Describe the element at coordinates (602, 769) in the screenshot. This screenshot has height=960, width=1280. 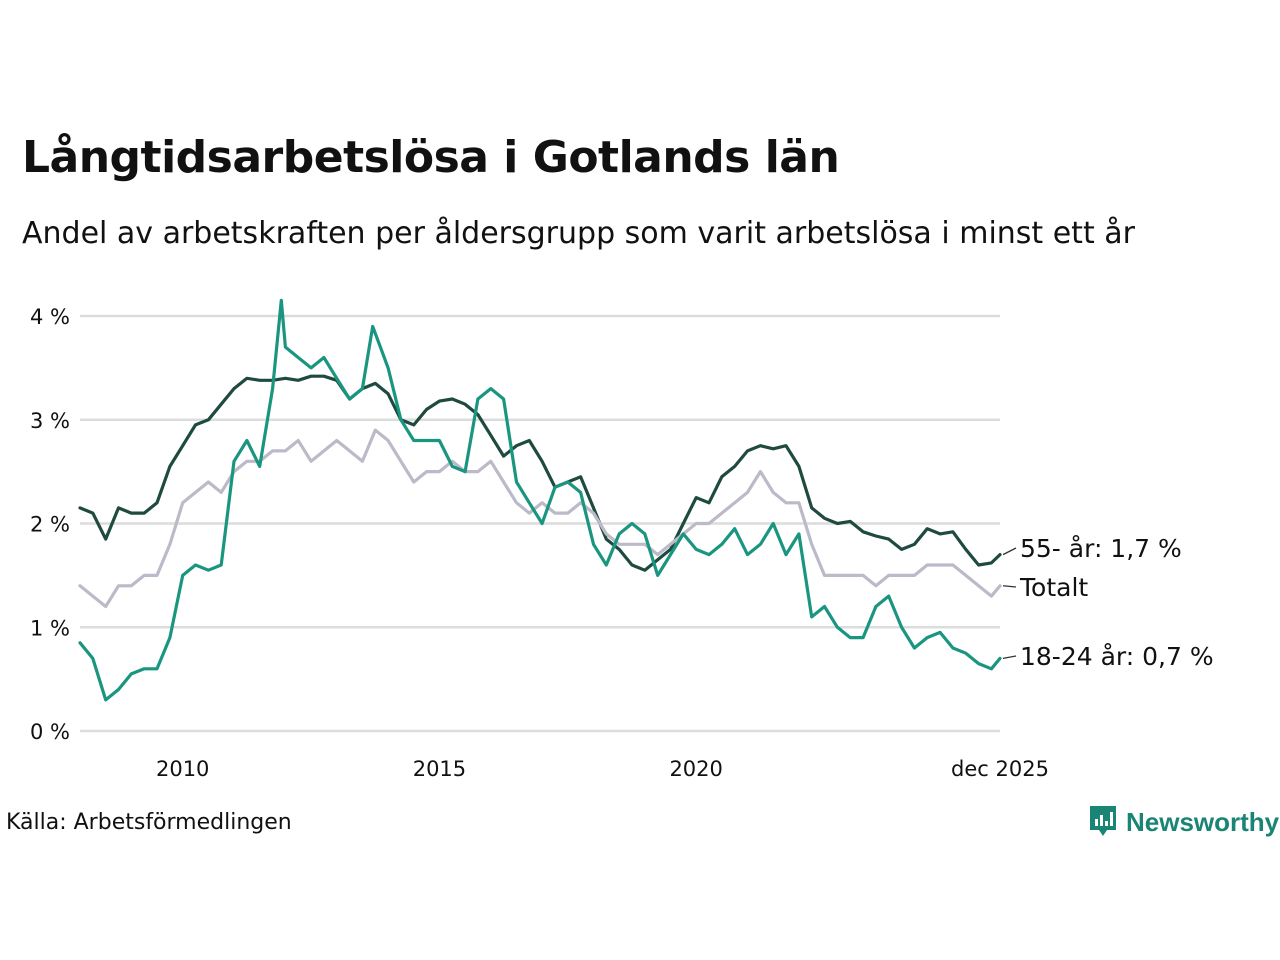
I see `x-axis-ticks: 2010 2015 2020 dec 2025` at that location.